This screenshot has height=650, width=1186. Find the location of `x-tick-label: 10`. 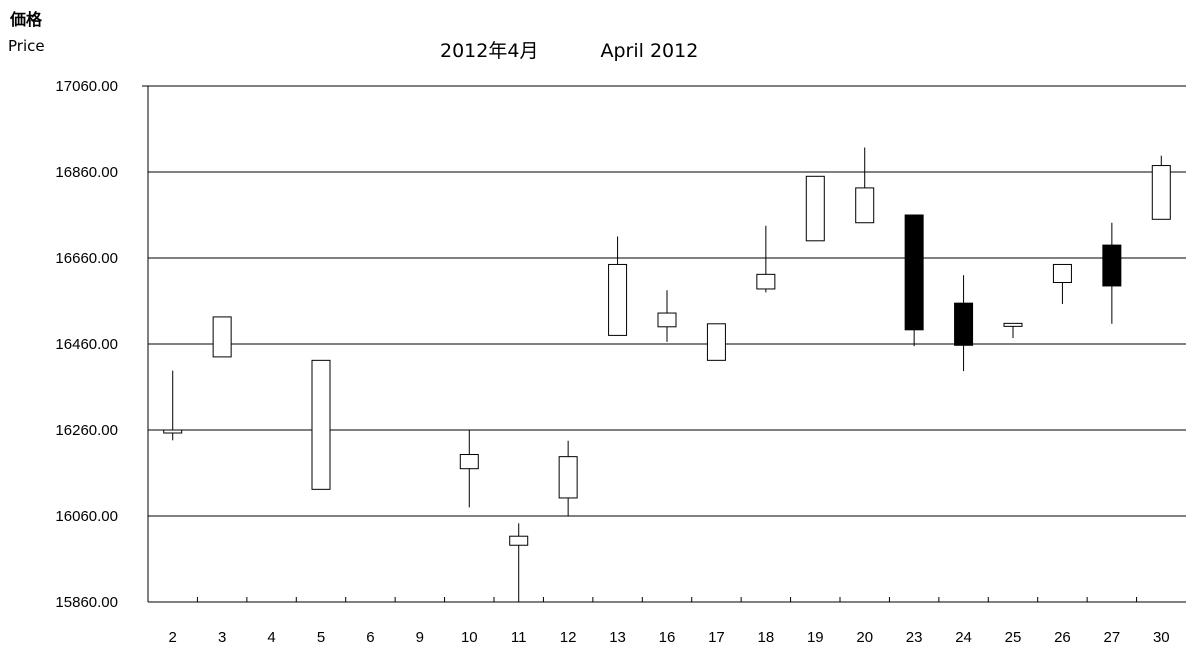

x-tick-label: 10 is located at coordinates (469, 637).